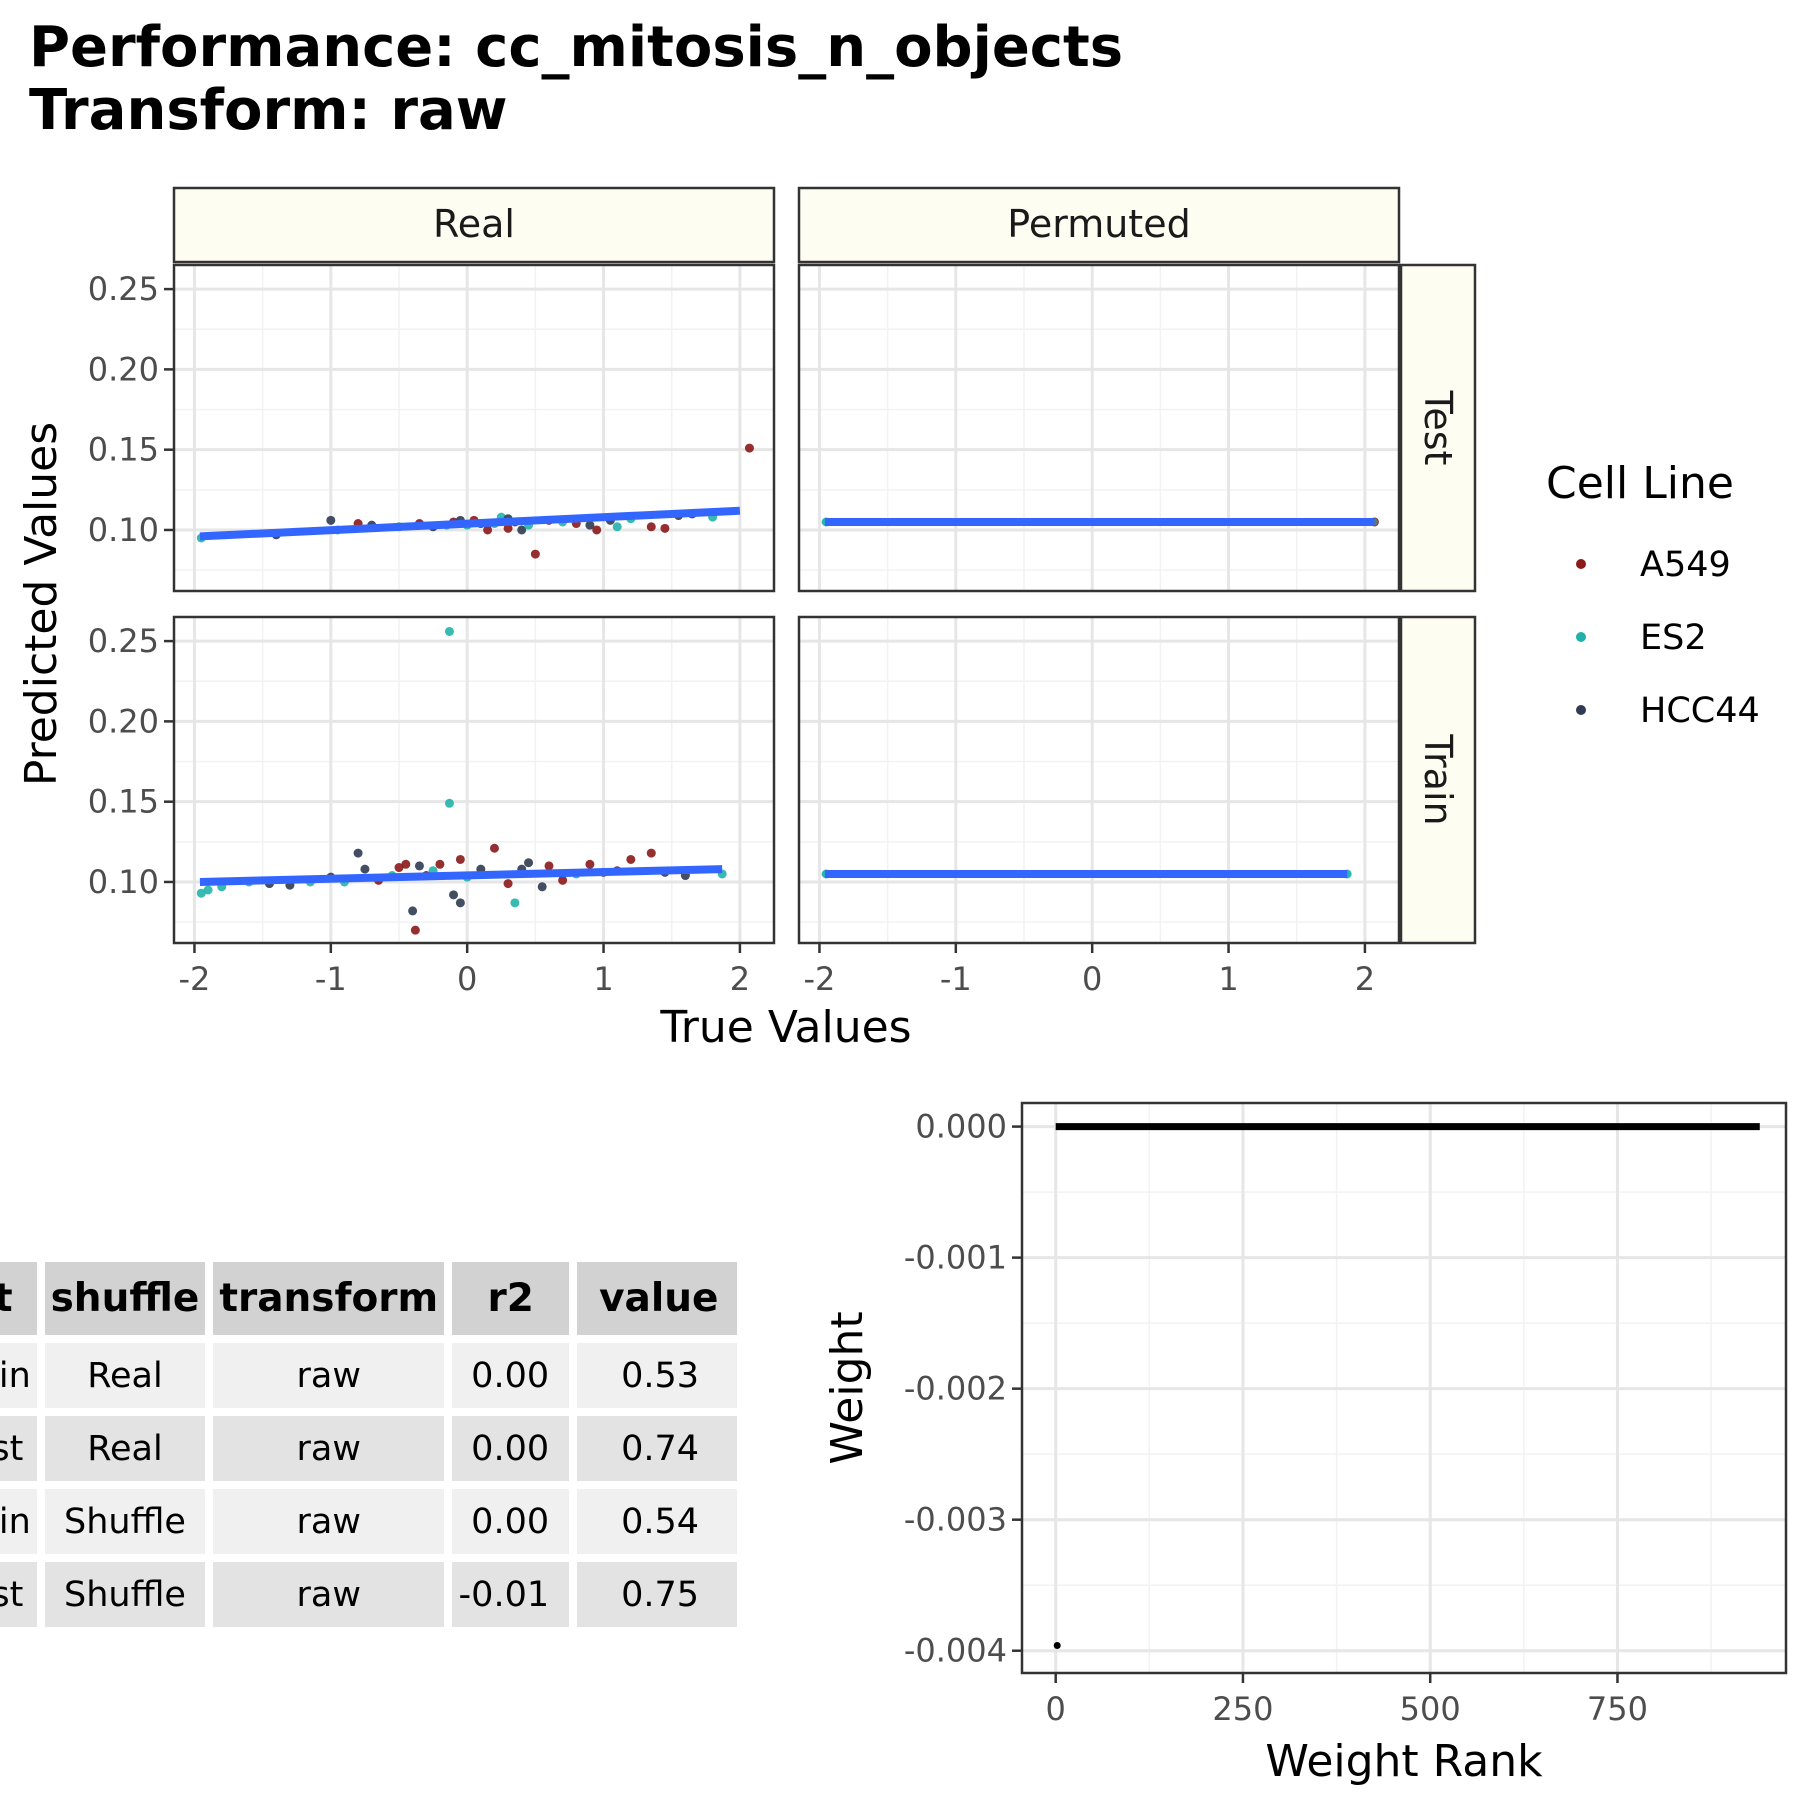 This screenshot has height=1800, width=1800. Describe the element at coordinates (1430, 1709) in the screenshot. I see `x-tick-label: 500` at that location.